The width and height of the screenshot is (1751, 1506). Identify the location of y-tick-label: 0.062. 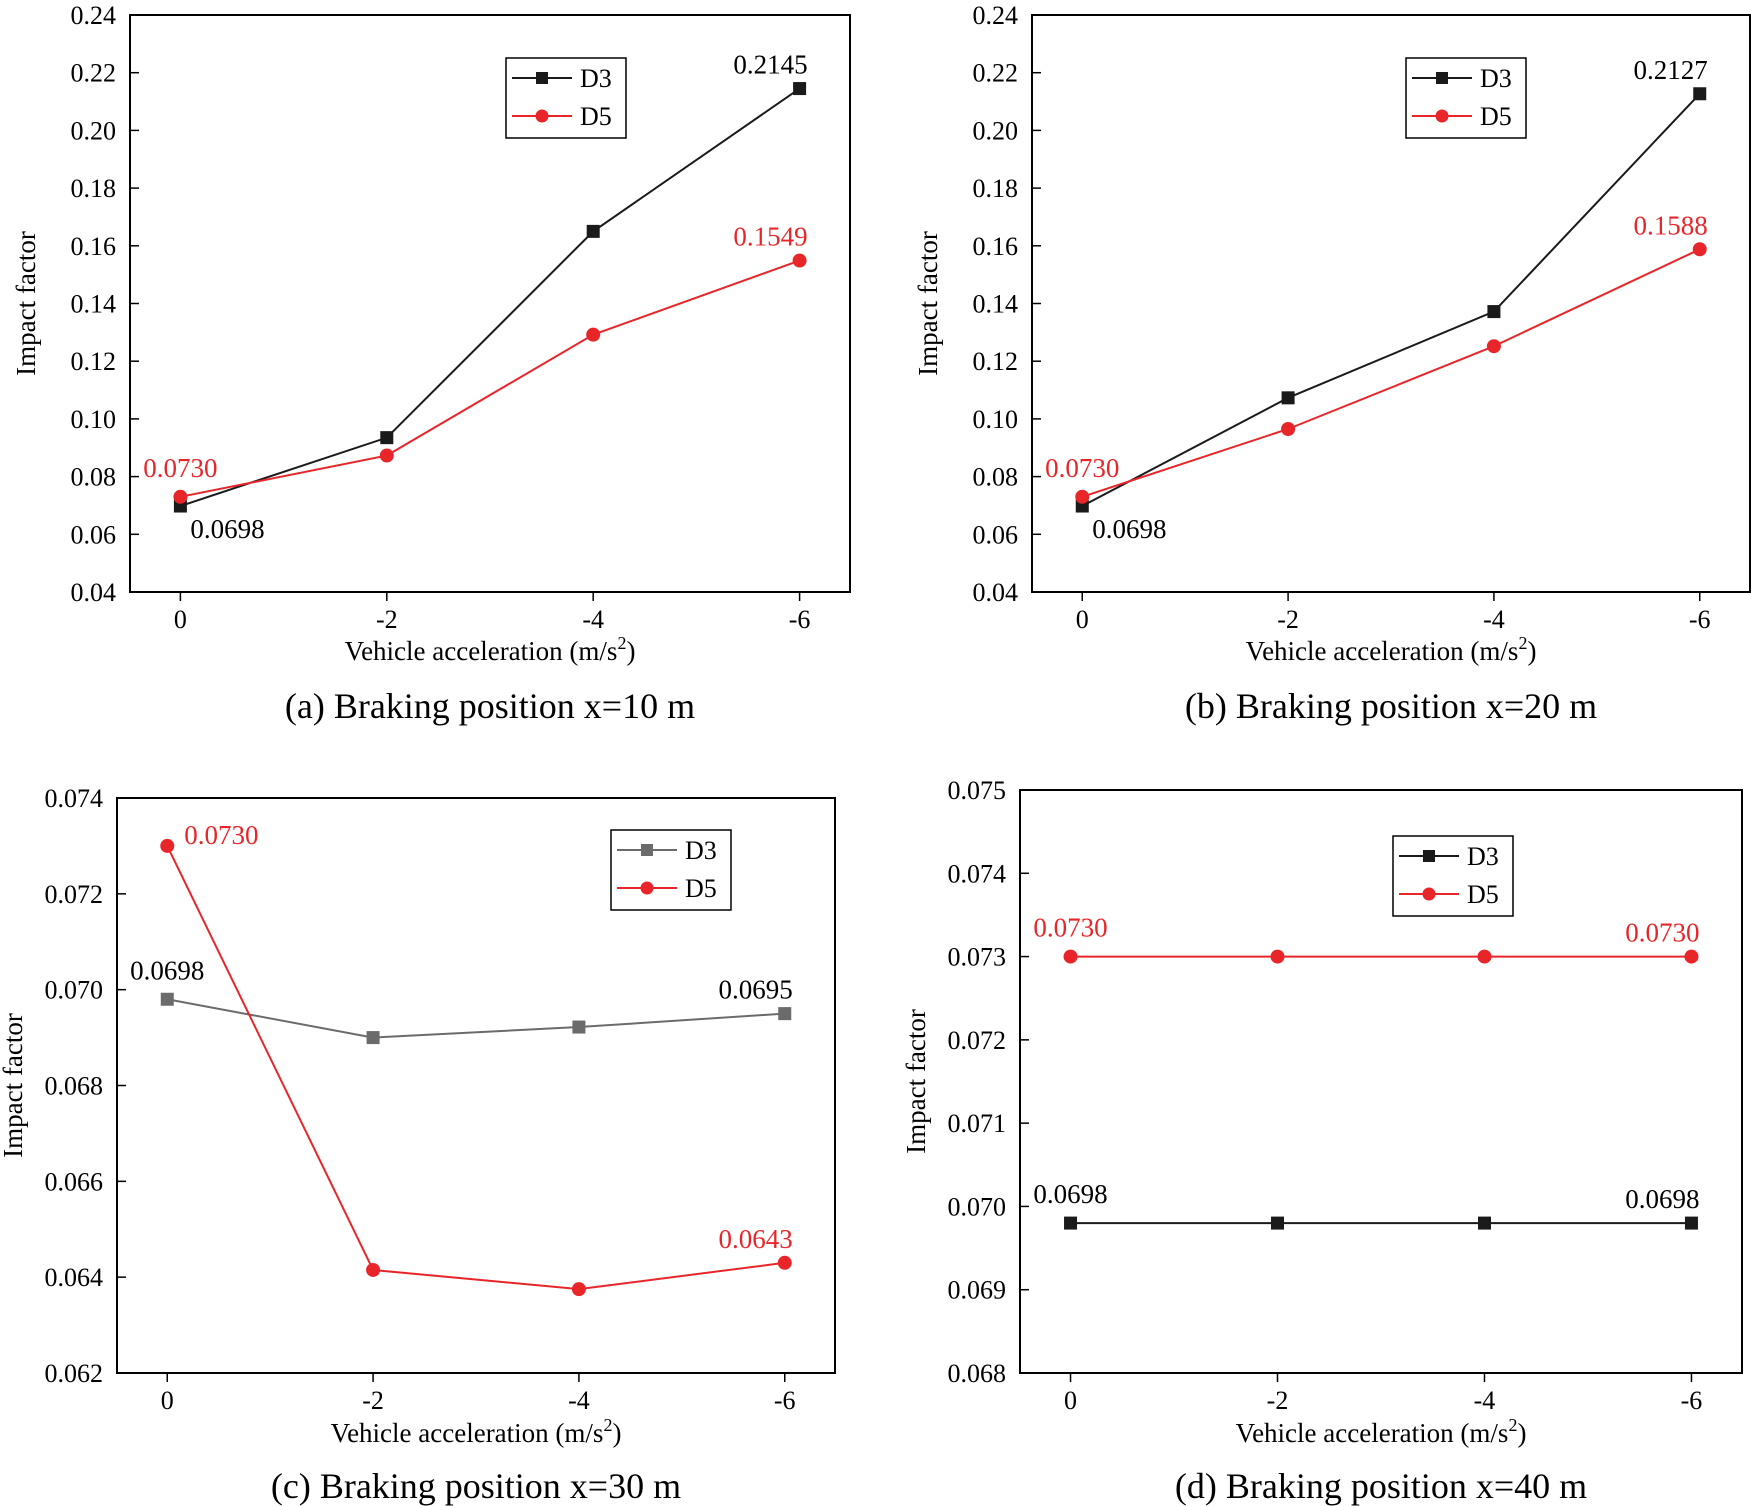
(74, 1373).